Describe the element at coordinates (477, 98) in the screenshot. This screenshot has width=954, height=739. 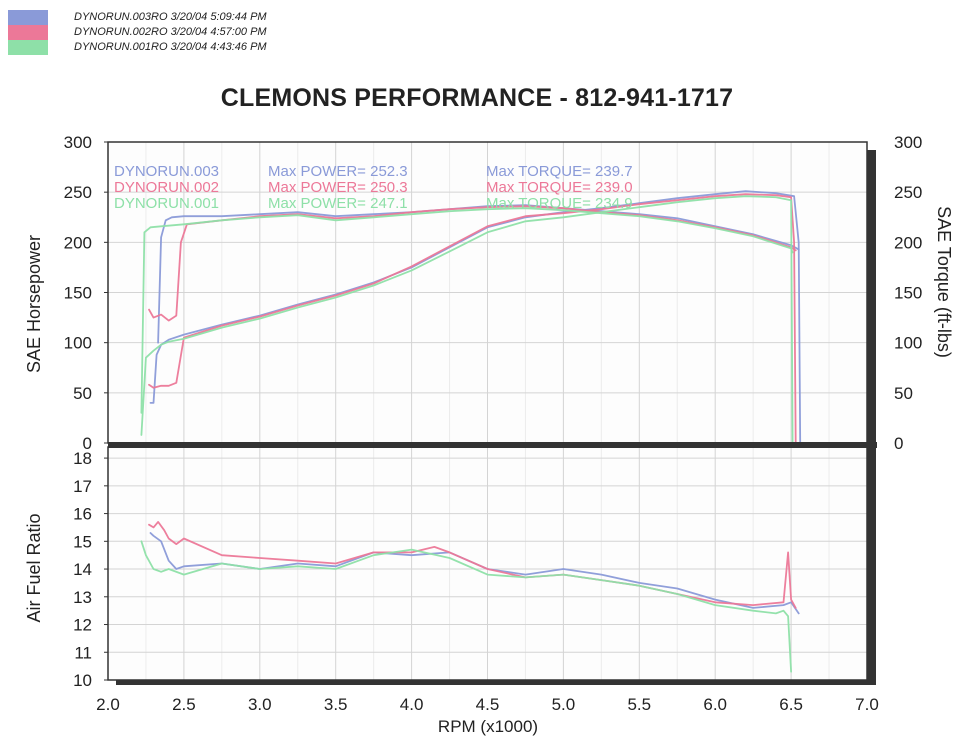
I see `chart-title: CLEMONS PERFORMANCE - 812-941-1717` at that location.